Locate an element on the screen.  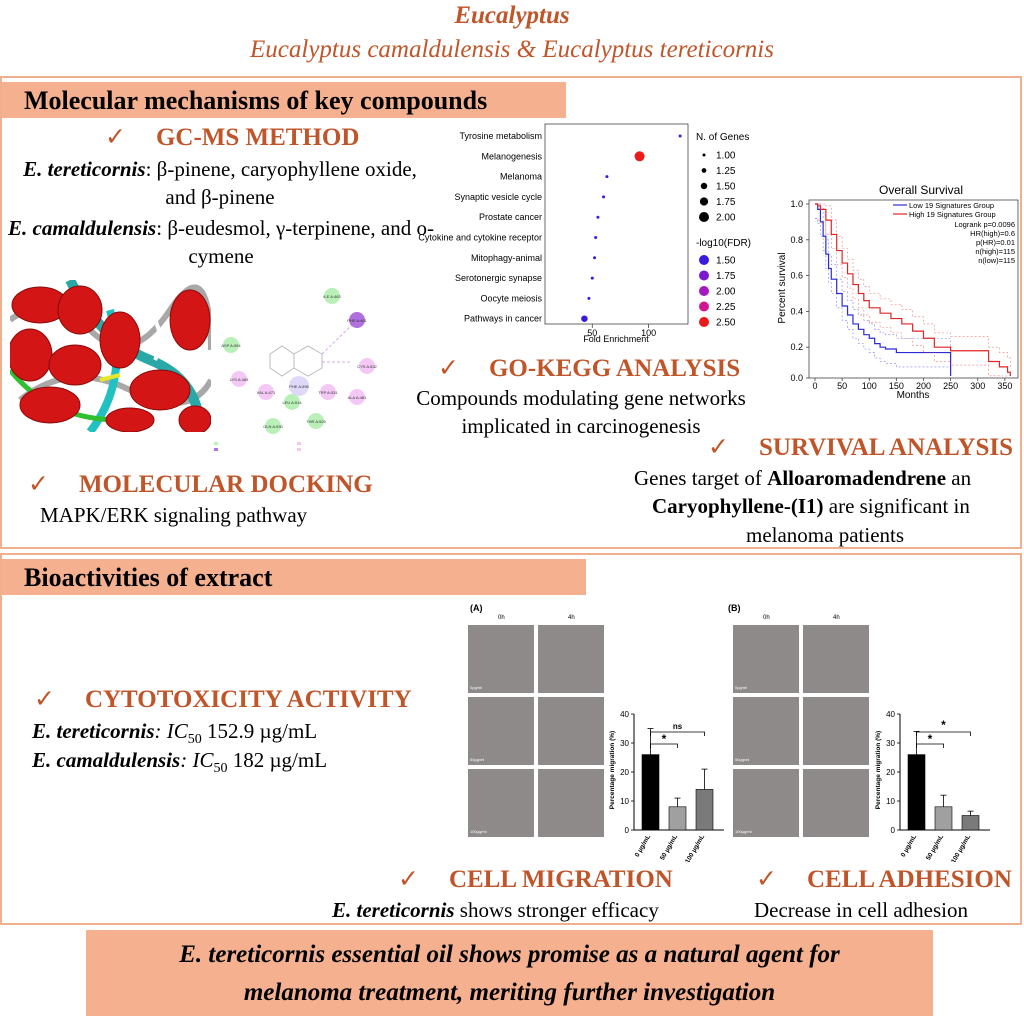
survival-text-2: an is located at coordinates (959, 478).